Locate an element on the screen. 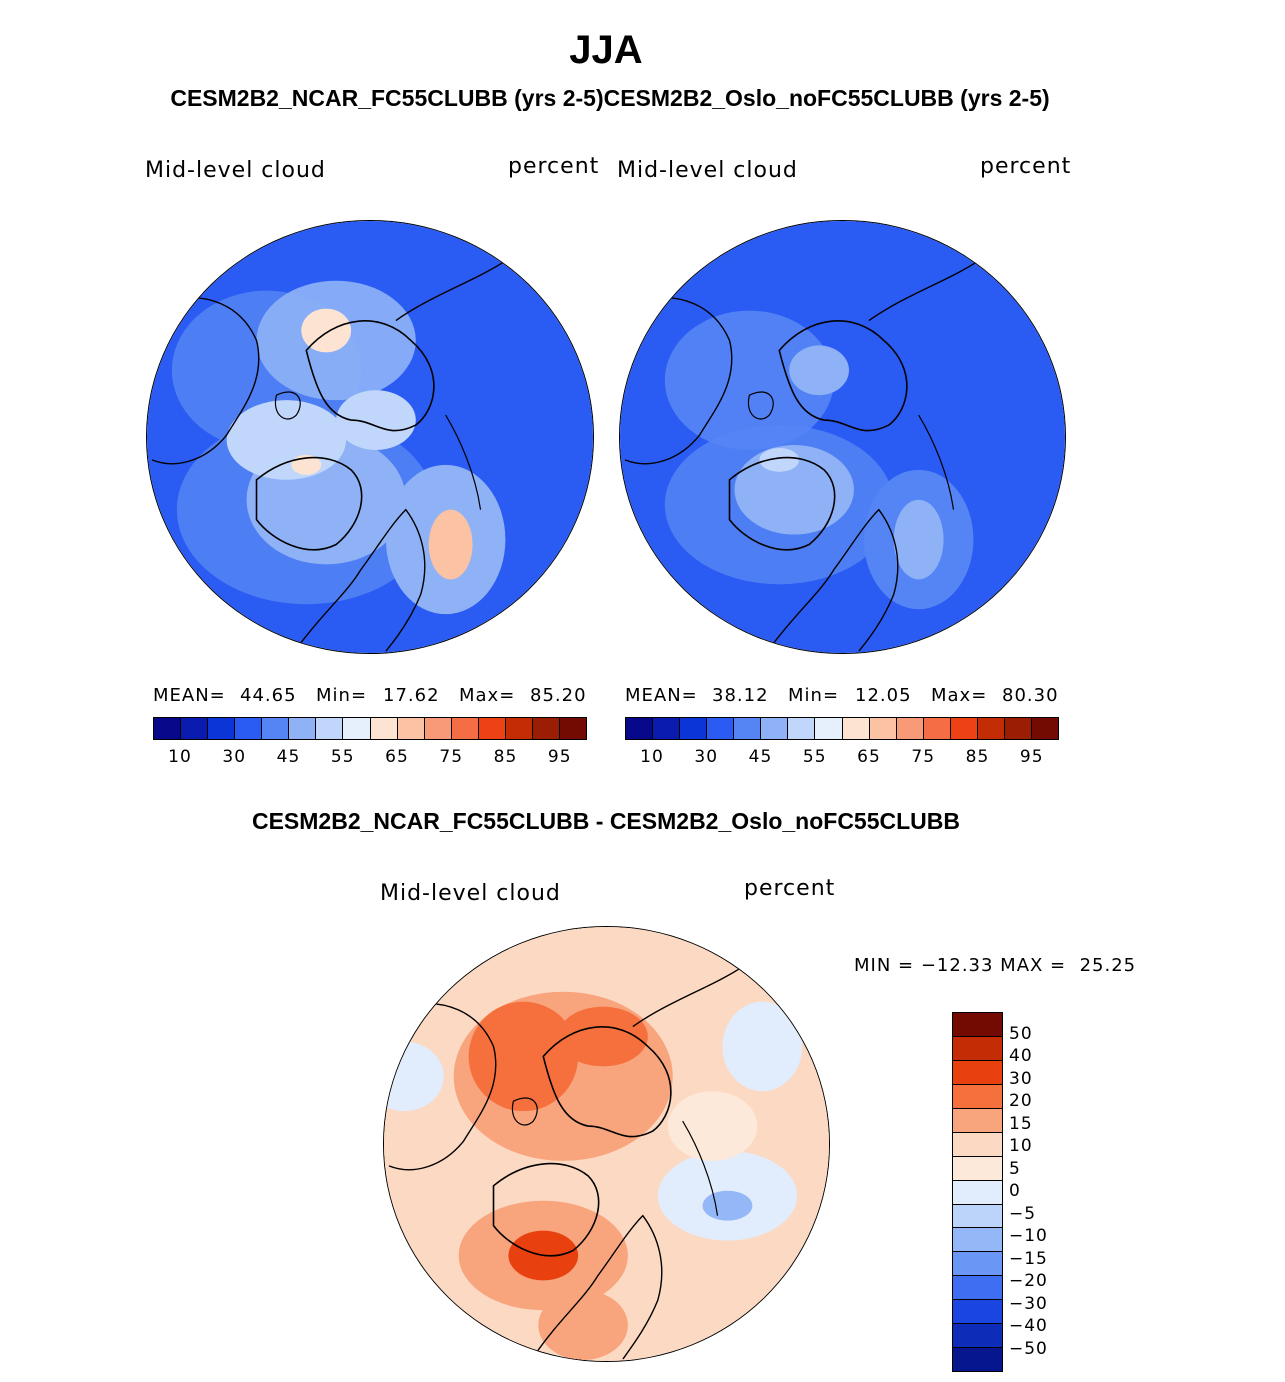 This screenshot has height=1382, width=1285. colorbar-tick-label: −10 is located at coordinates (1028, 1236).